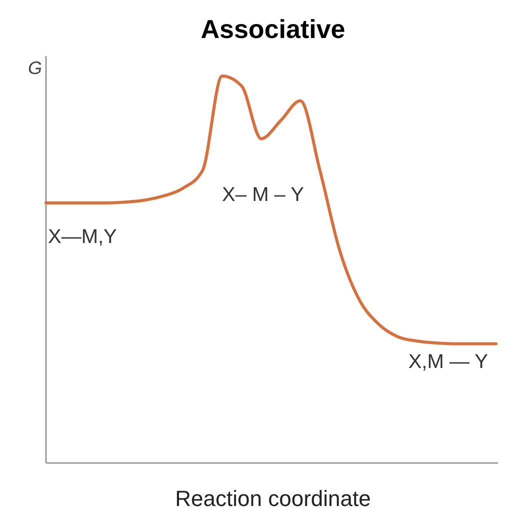  I want to click on chart-title: Associative, so click(273, 29).